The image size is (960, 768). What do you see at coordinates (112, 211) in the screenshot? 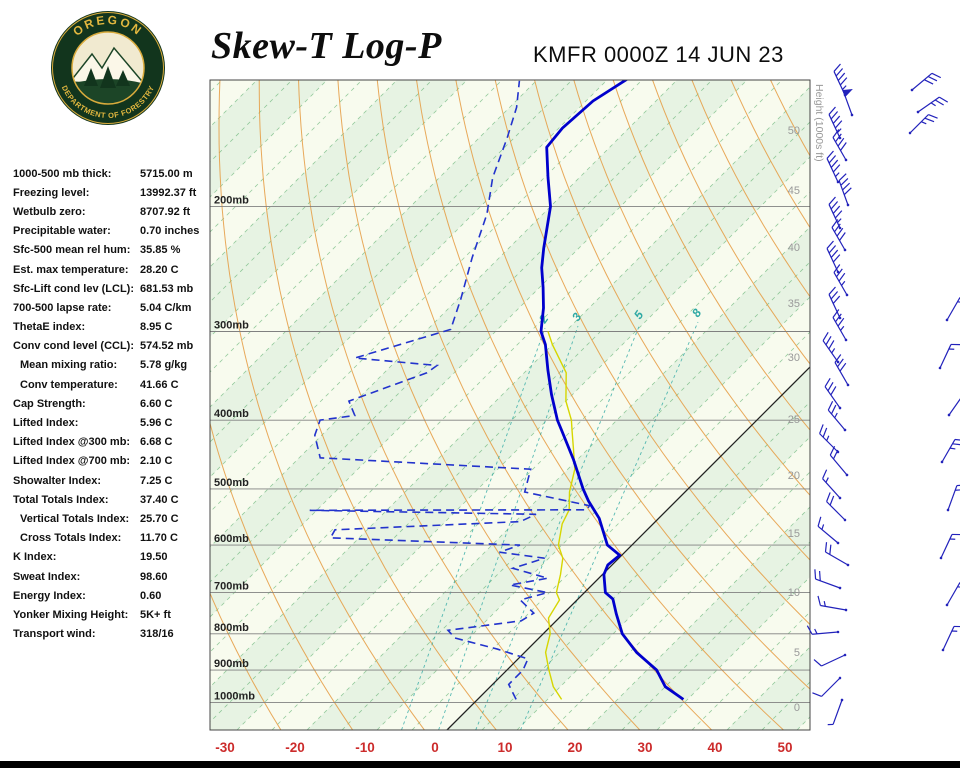
I see `index-row: Wetbulb zero: 8707.92 ft` at bounding box center [112, 211].